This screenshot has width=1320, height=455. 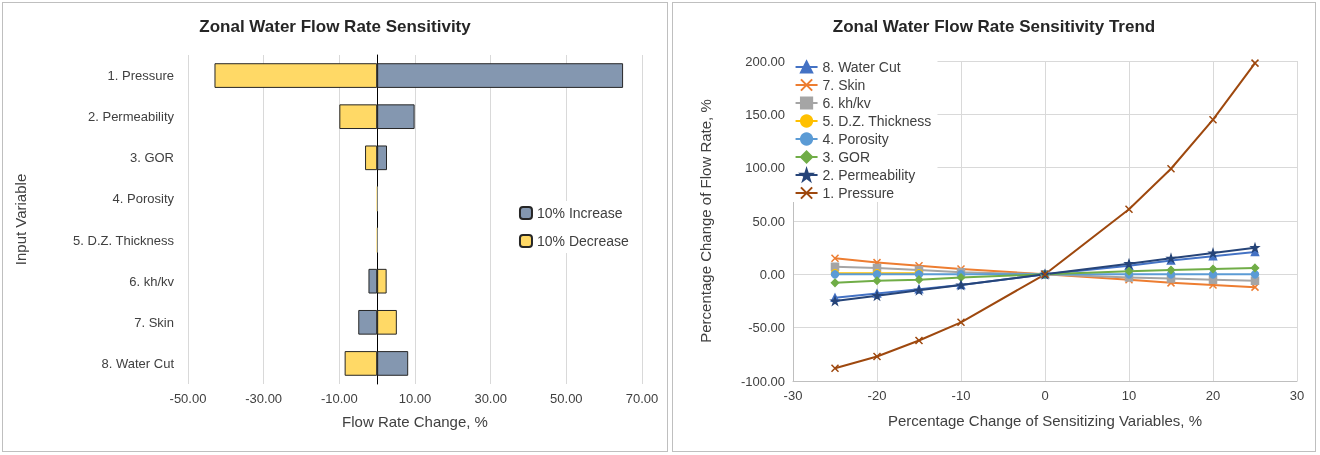 I want to click on x-tick-label: -20, so click(x=877, y=395).